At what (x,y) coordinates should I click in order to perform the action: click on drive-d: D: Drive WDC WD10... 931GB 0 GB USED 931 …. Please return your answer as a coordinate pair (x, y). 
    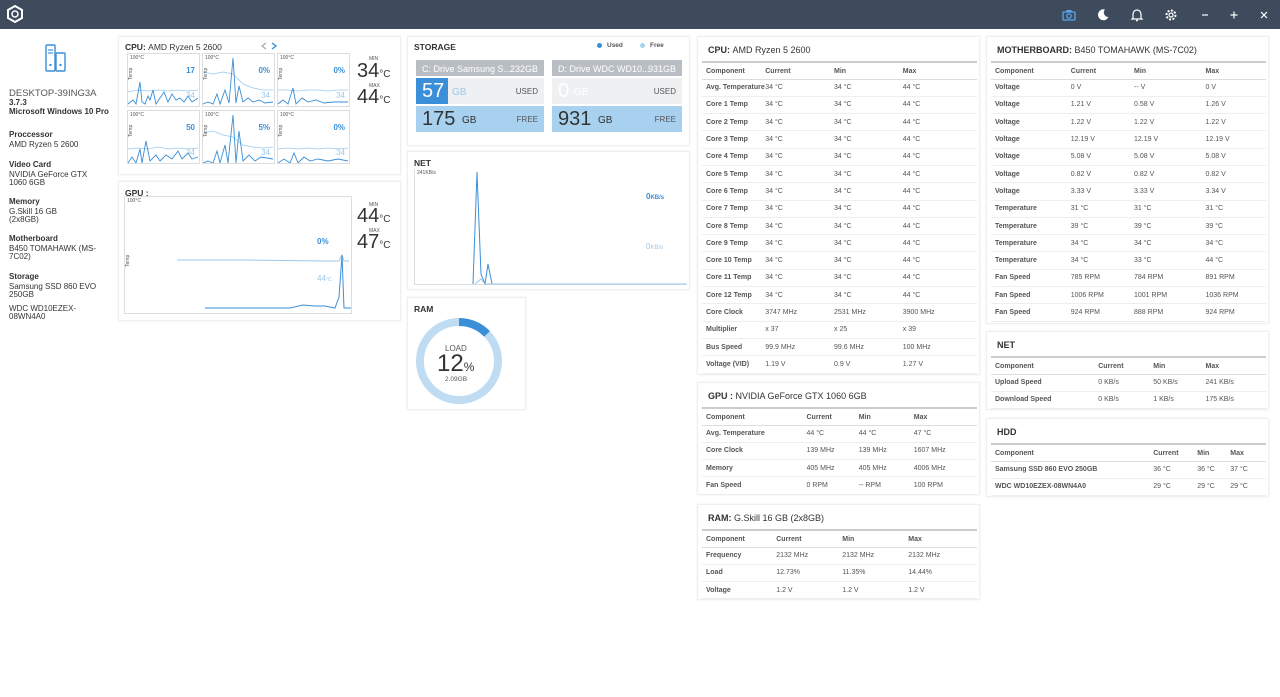
    Looking at the image, I should click on (617, 97).